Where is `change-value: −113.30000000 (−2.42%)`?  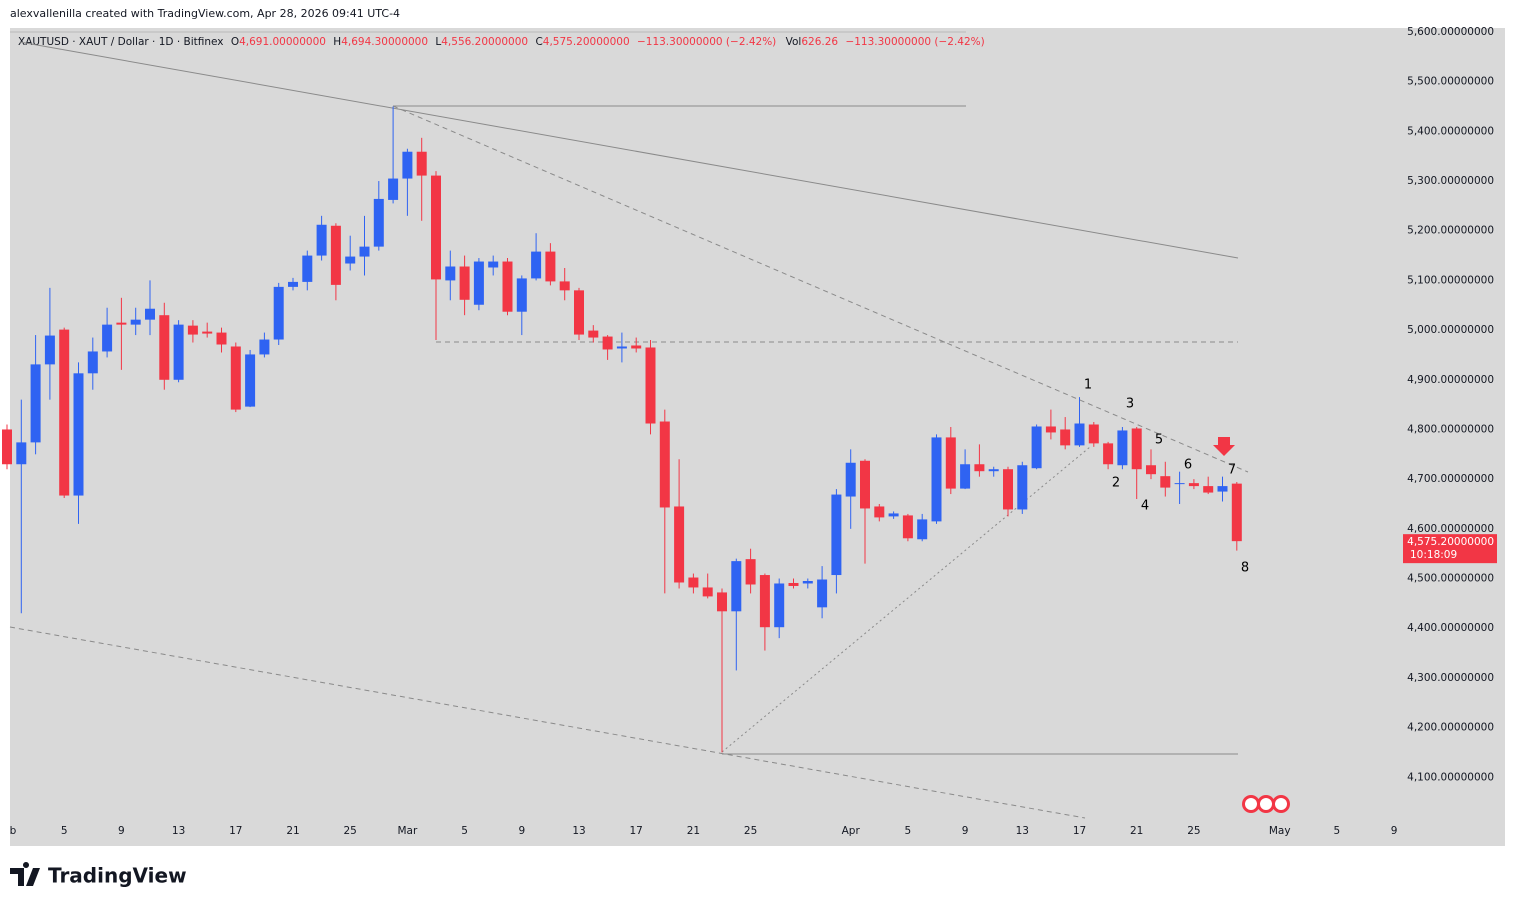 change-value: −113.30000000 (−2.42%) is located at coordinates (706, 42).